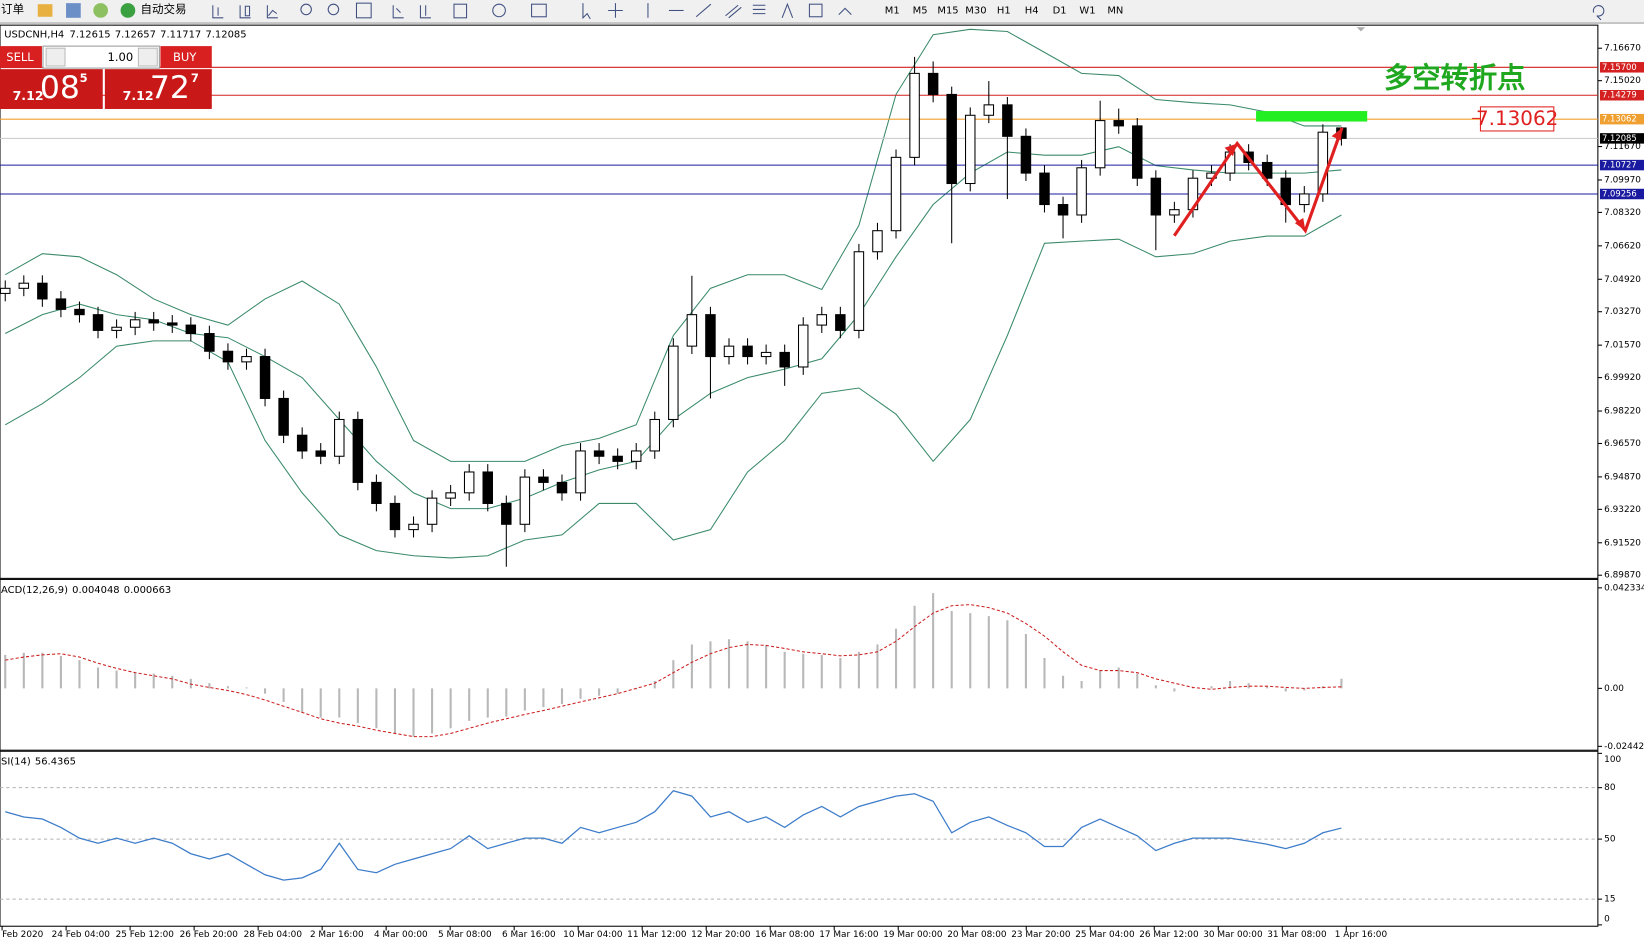 Image resolution: width=1644 pixels, height=943 pixels. Describe the element at coordinates (1032, 10) in the screenshot. I see `timeframe-button: H4` at that location.